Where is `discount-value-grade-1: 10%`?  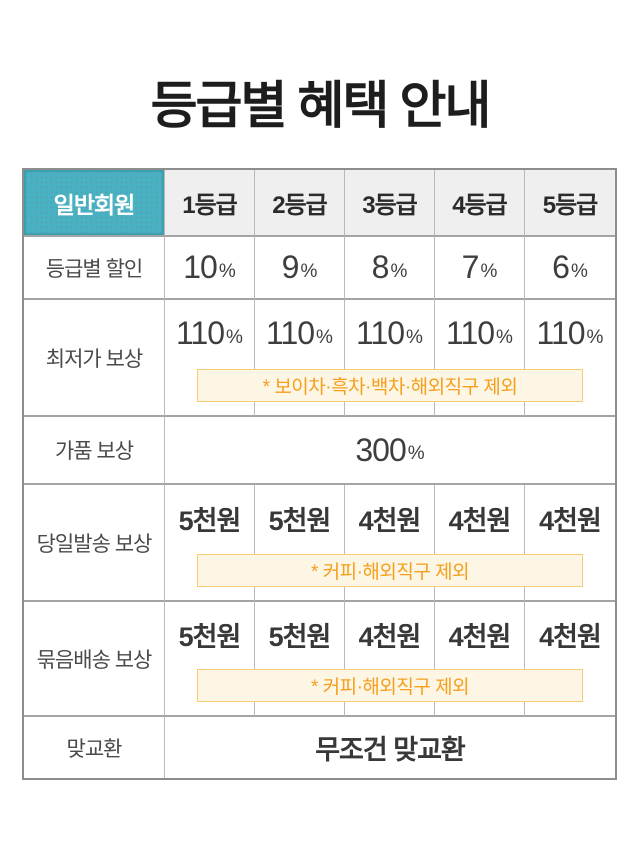
discount-value-grade-1: 10% is located at coordinates (210, 268).